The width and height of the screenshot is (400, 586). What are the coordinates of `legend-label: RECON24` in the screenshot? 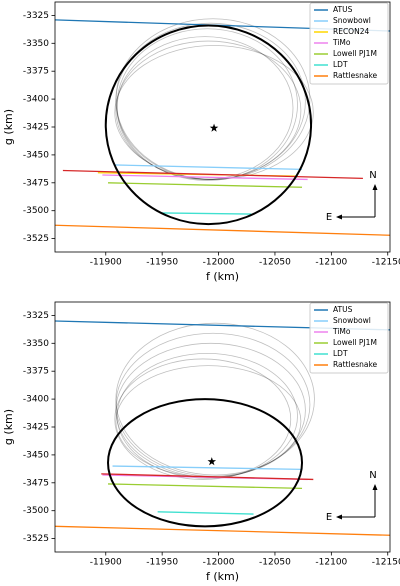 It's located at (351, 31).